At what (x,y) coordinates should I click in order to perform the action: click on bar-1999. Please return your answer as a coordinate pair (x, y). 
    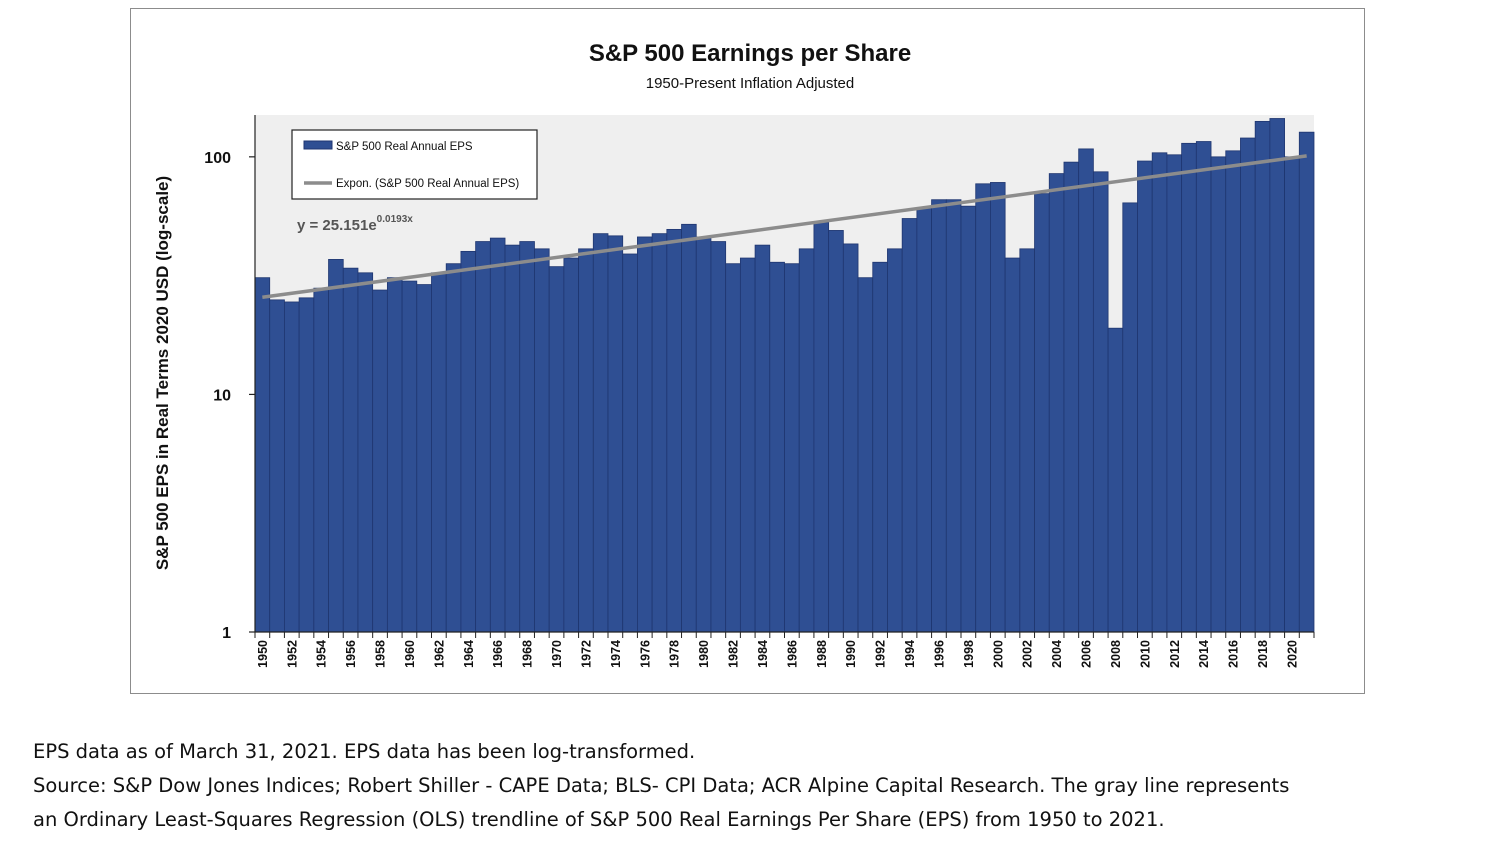
    Looking at the image, I should click on (983, 408).